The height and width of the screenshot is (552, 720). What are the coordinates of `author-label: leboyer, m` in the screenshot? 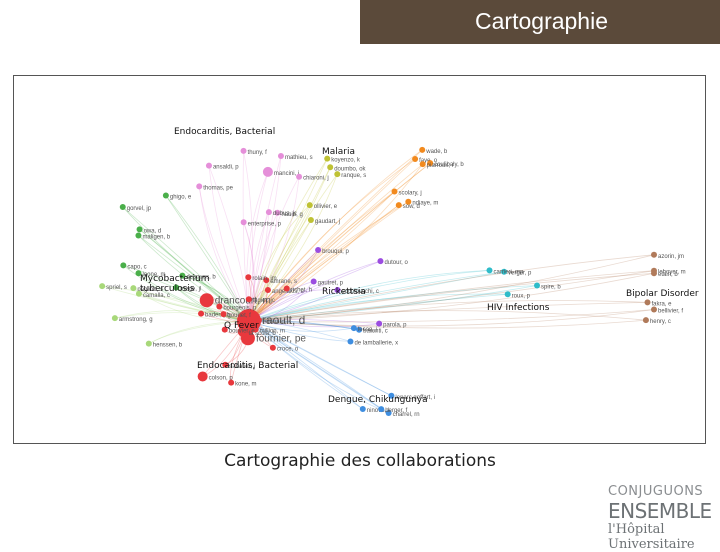 It's located at (672, 273).